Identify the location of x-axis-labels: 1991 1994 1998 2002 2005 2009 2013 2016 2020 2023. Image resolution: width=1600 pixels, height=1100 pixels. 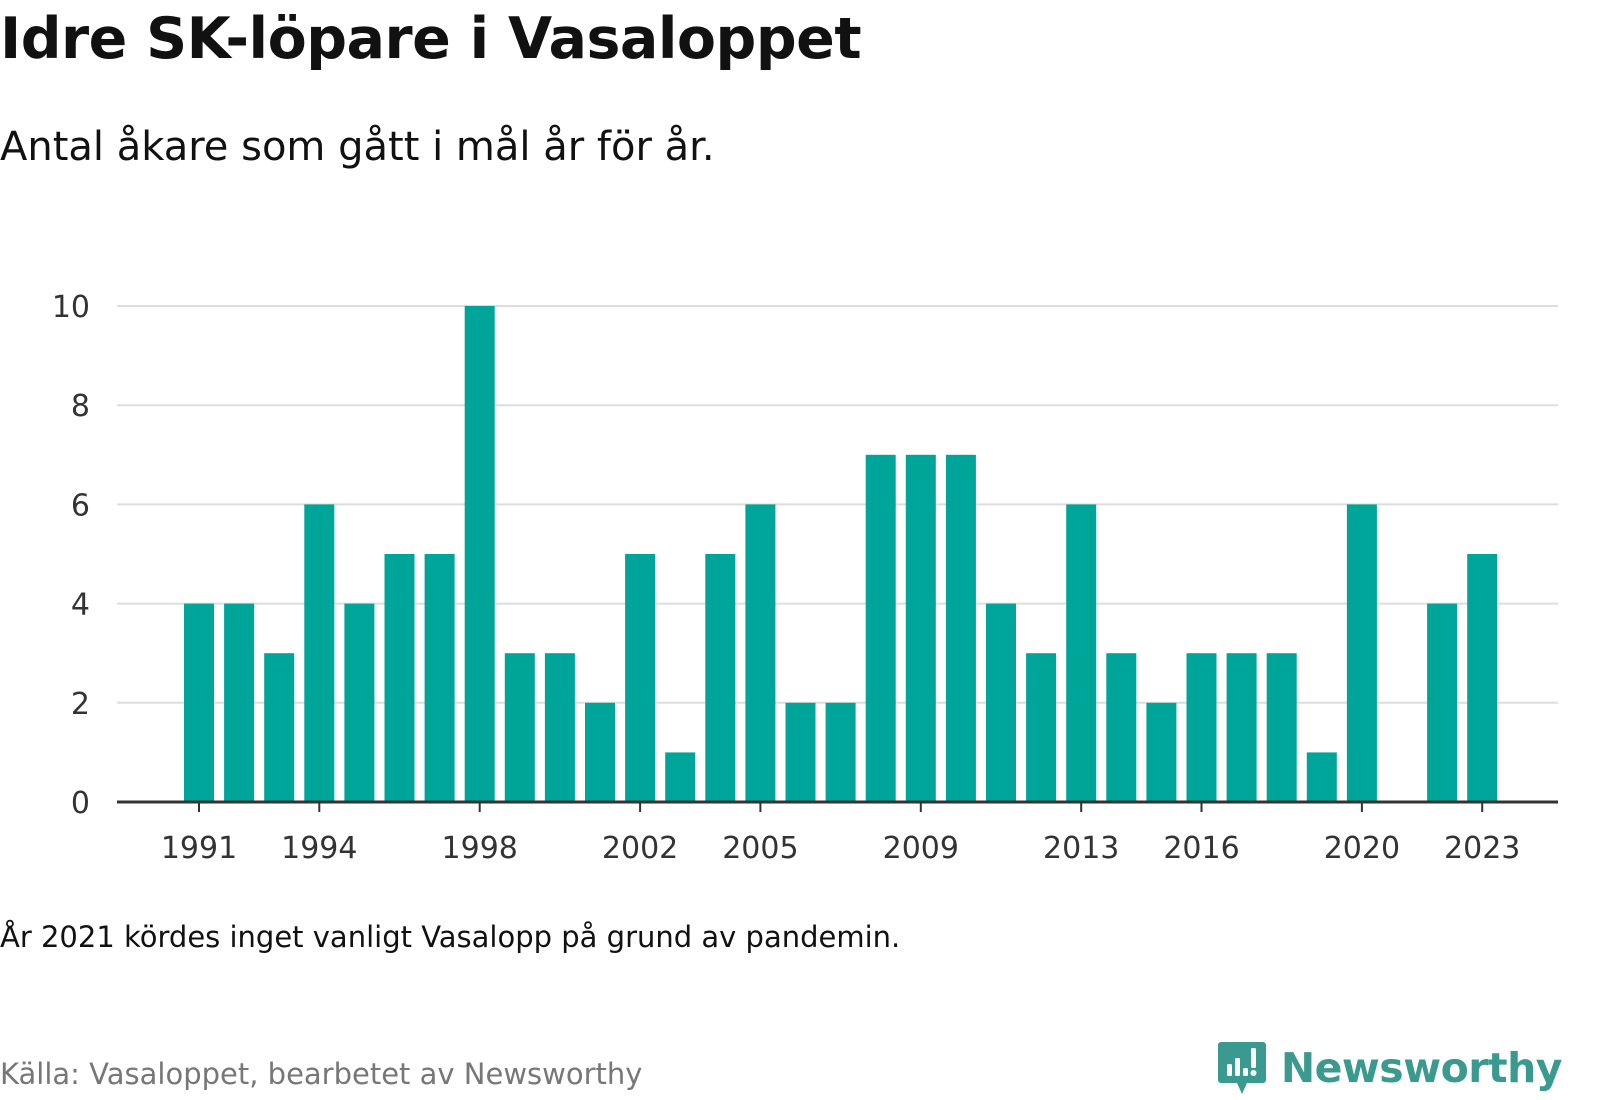
(840, 834).